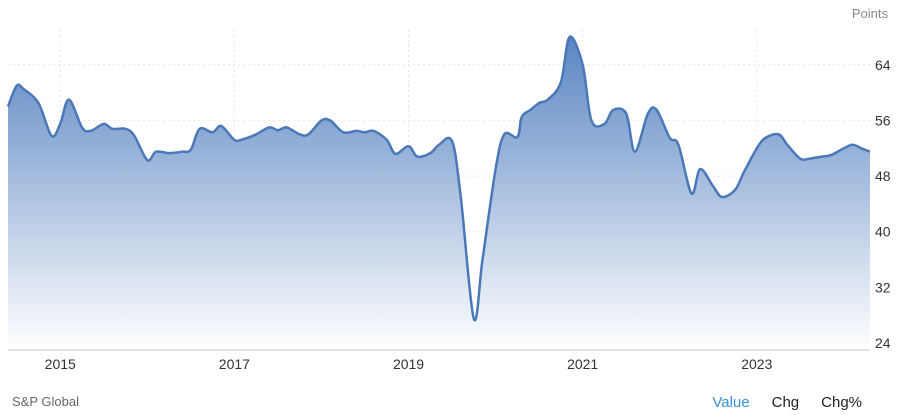 This screenshot has height=415, width=900. Describe the element at coordinates (883, 287) in the screenshot. I see `y-tick-label: 32` at that location.